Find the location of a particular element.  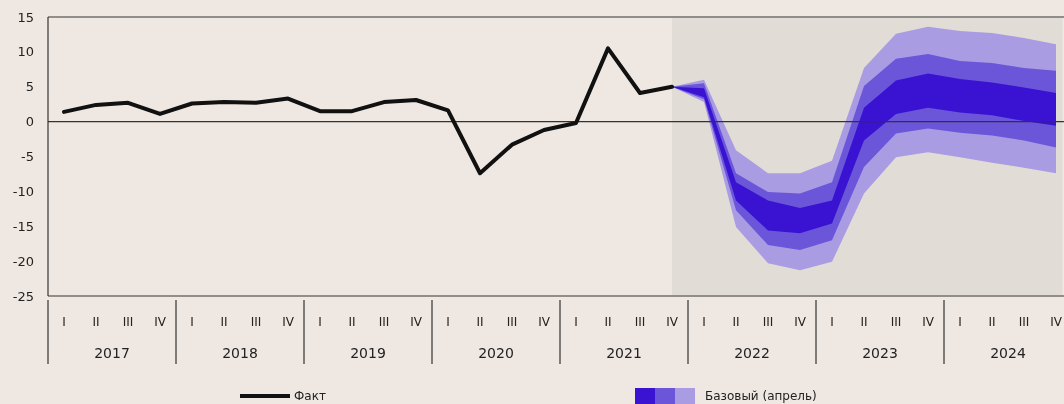

y-tick-label: -10 is located at coordinates (23, 191).